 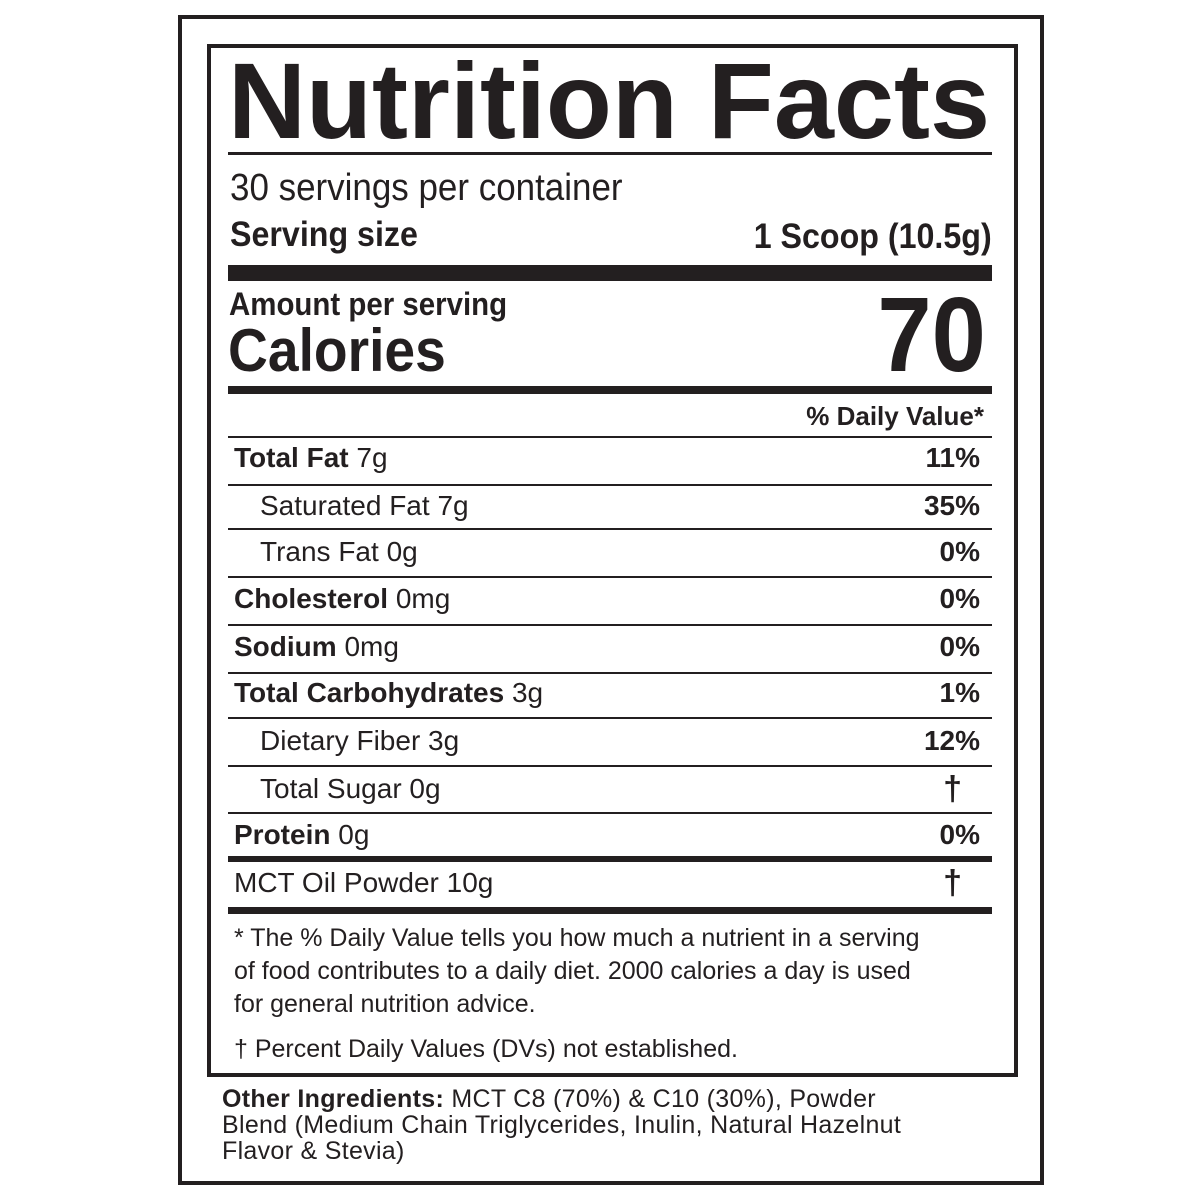 I want to click on serving-size-value: 1 Scoop (10.5g), so click(x=873, y=236).